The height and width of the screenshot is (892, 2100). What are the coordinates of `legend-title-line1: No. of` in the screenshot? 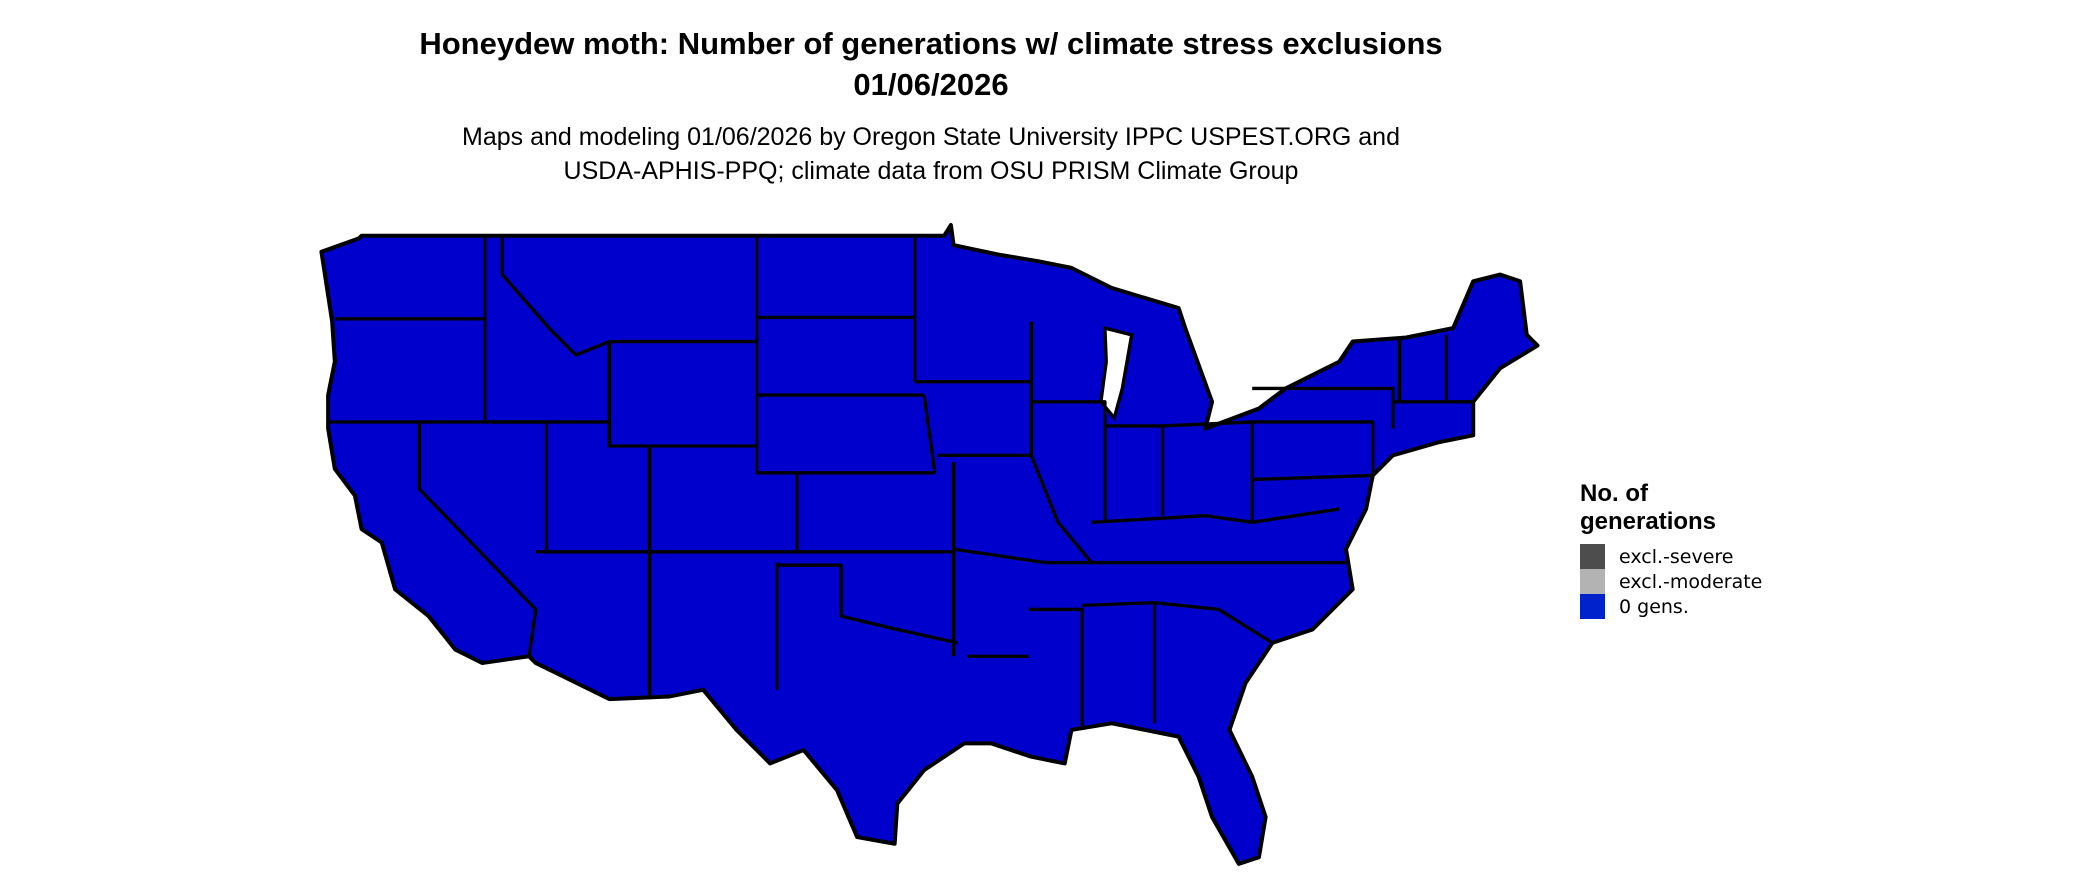 It's located at (1614, 493).